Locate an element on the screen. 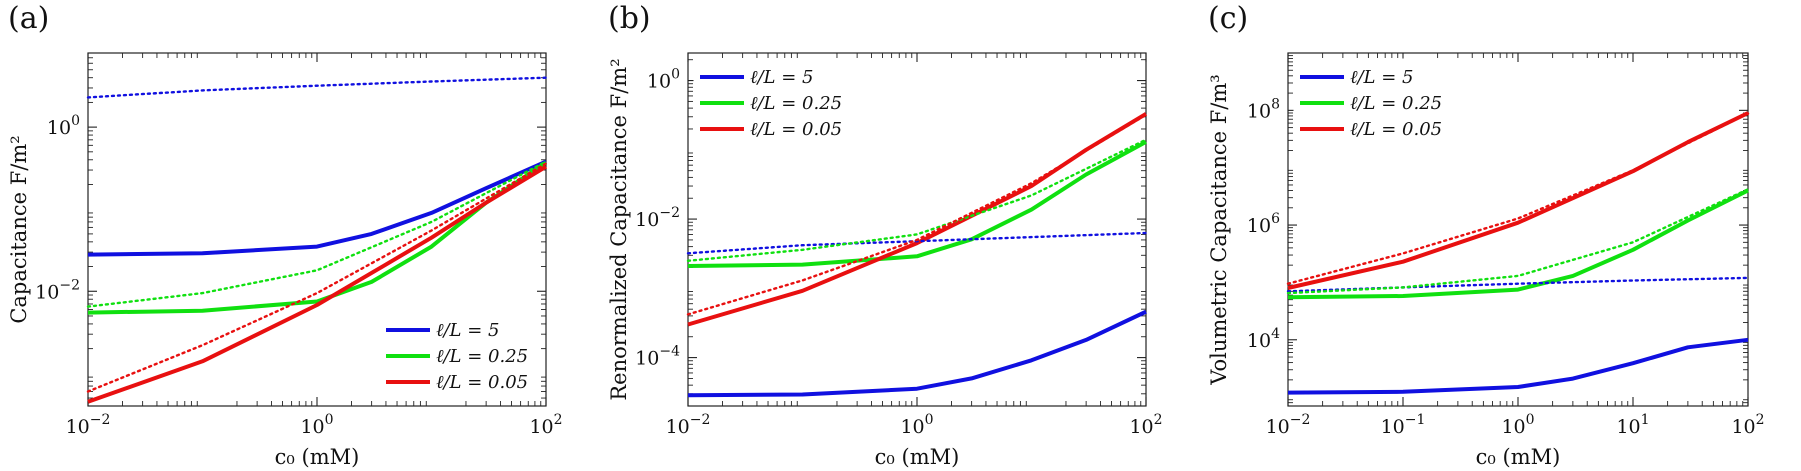 The width and height of the screenshot is (1801, 471). y-tick-label: 10⁻⁴ is located at coordinates (657, 357).